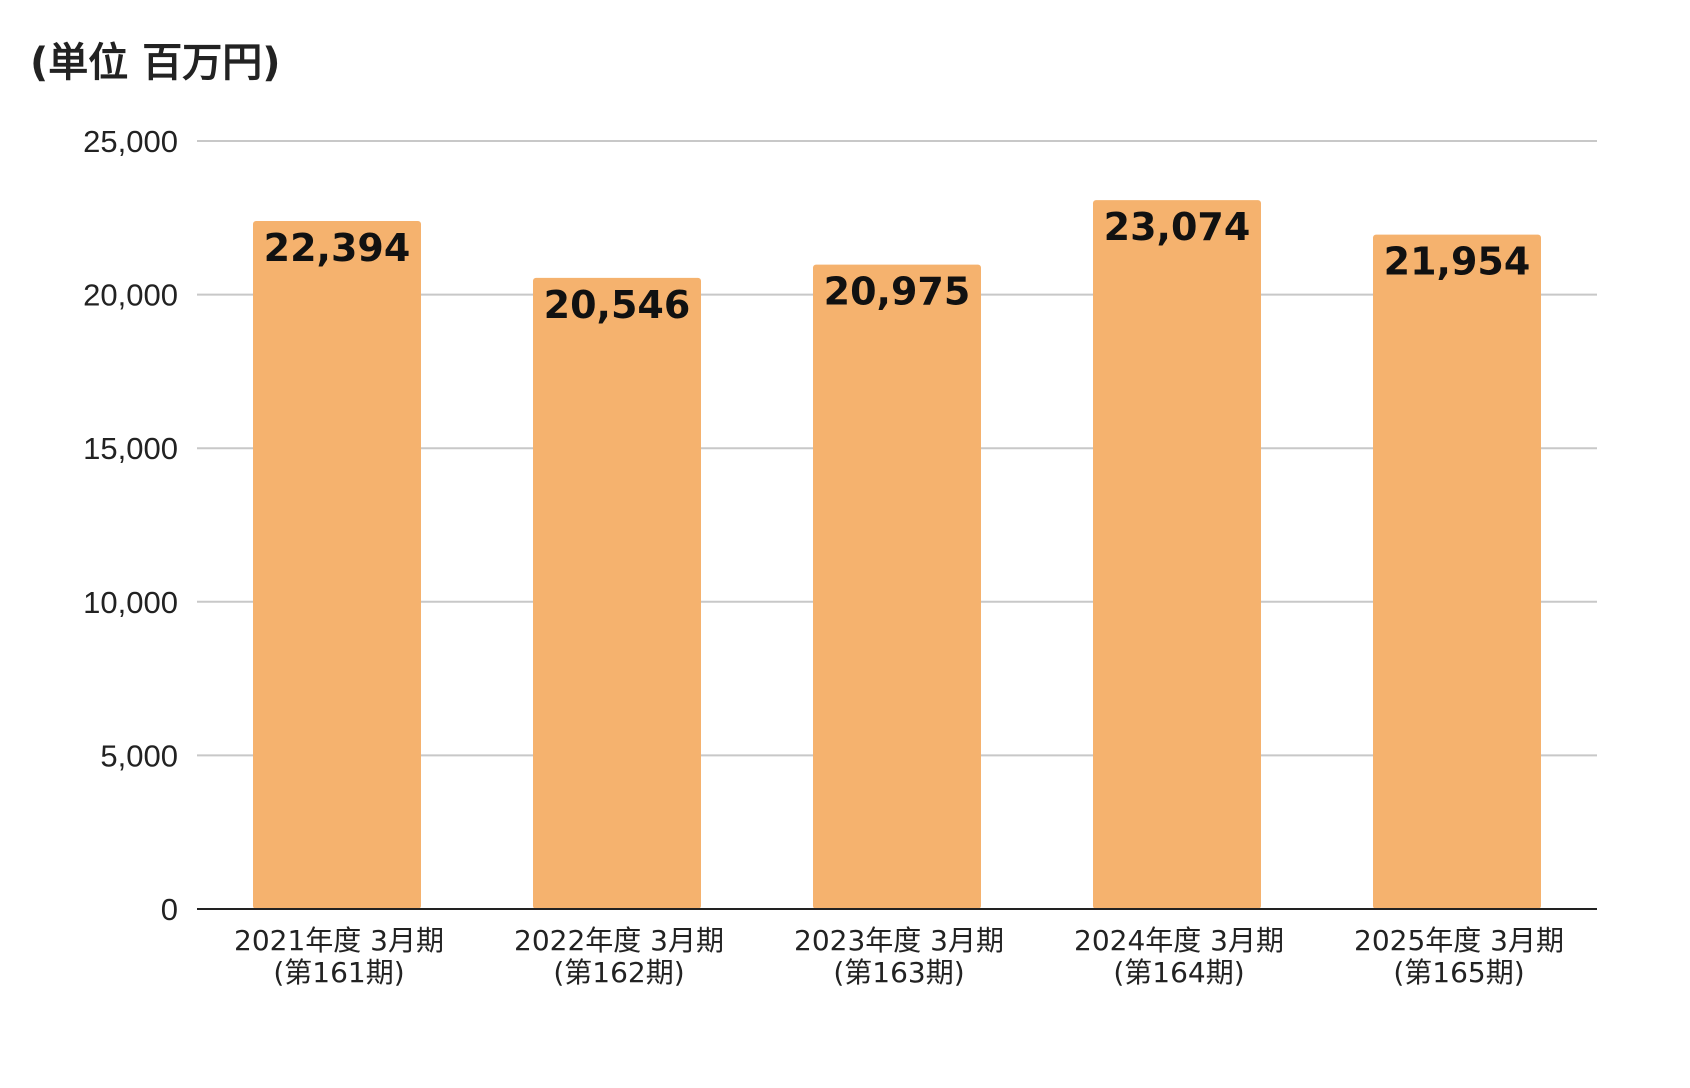 This screenshot has width=1690, height=1088. Describe the element at coordinates (897, 292) in the screenshot. I see `data-label-3: 20,975` at that location.